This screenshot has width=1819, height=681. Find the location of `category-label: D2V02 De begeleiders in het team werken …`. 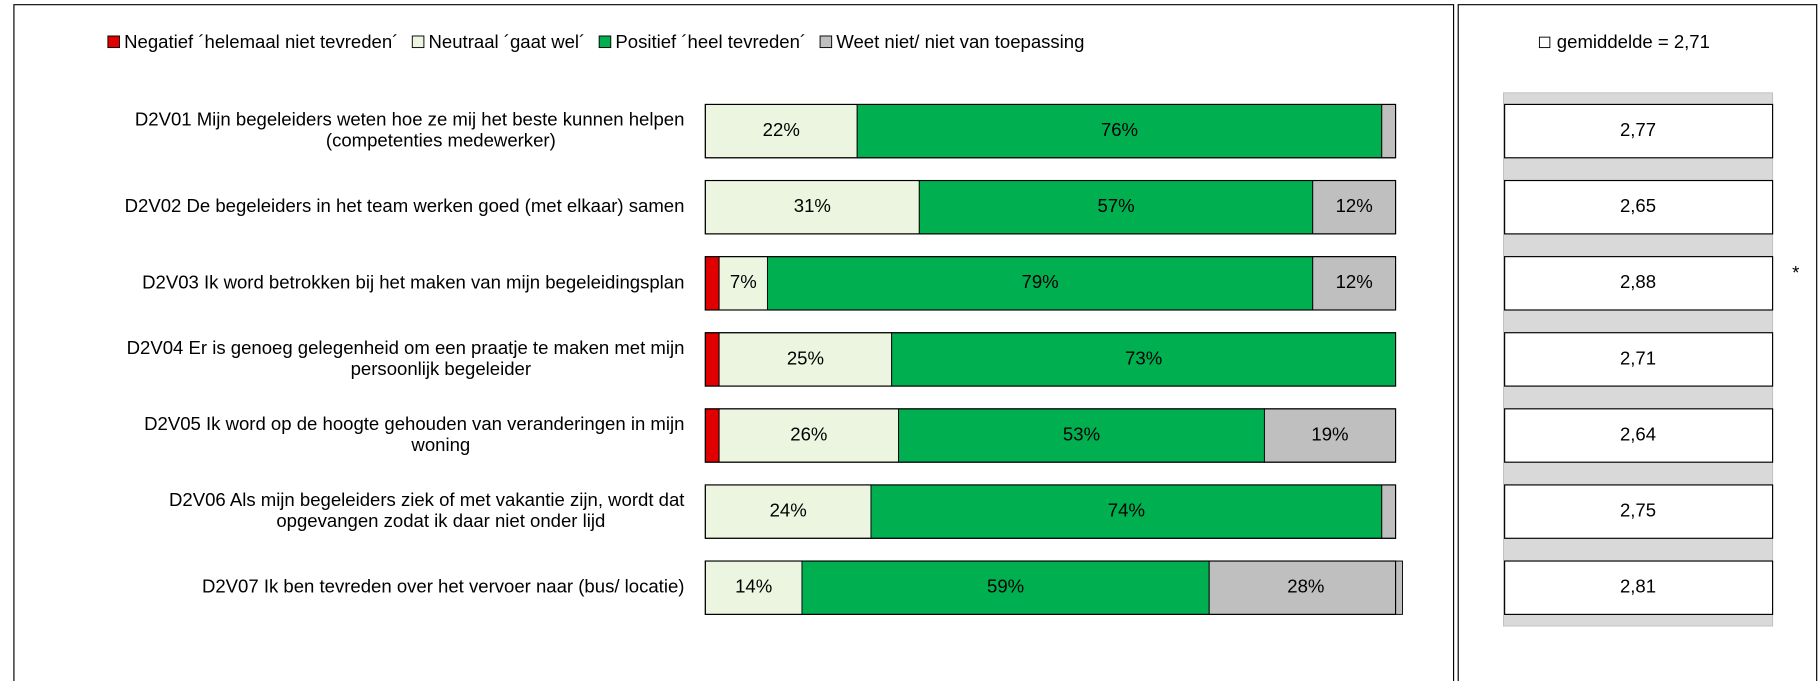

category-label: D2V02 De begeleiders in het team werken … is located at coordinates (405, 205).